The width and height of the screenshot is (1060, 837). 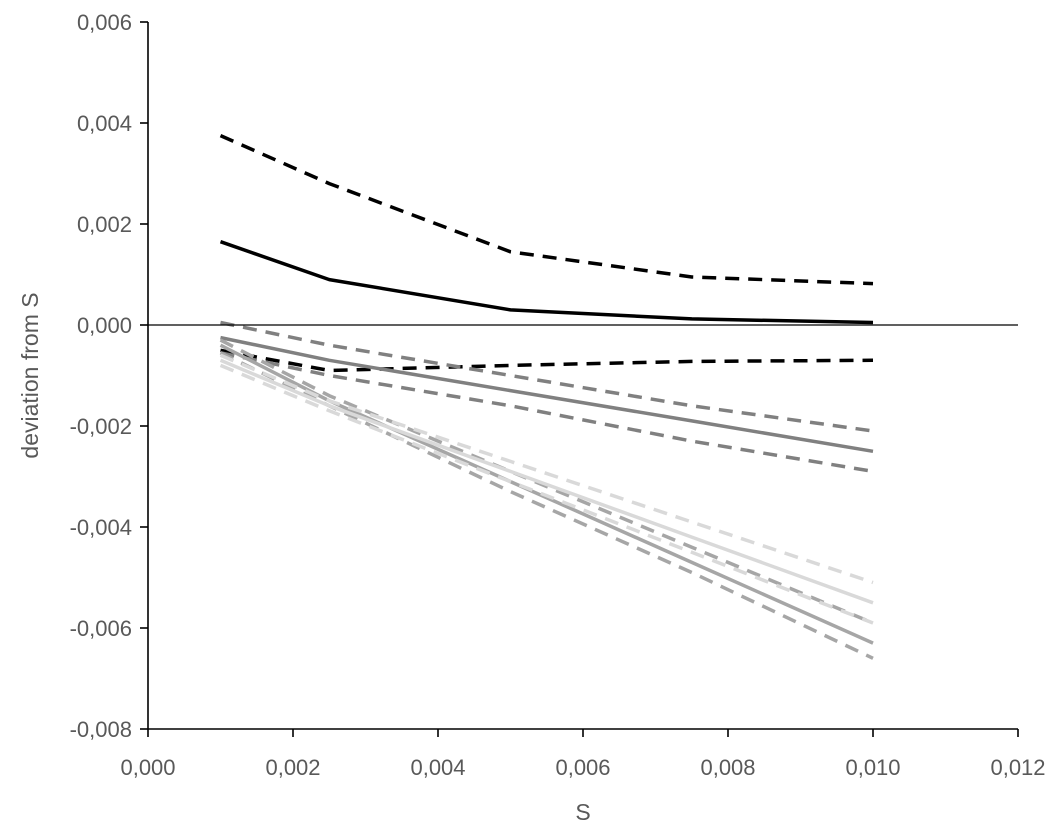 What do you see at coordinates (292, 767) in the screenshot?
I see `x-tick-label: 0,002` at bounding box center [292, 767].